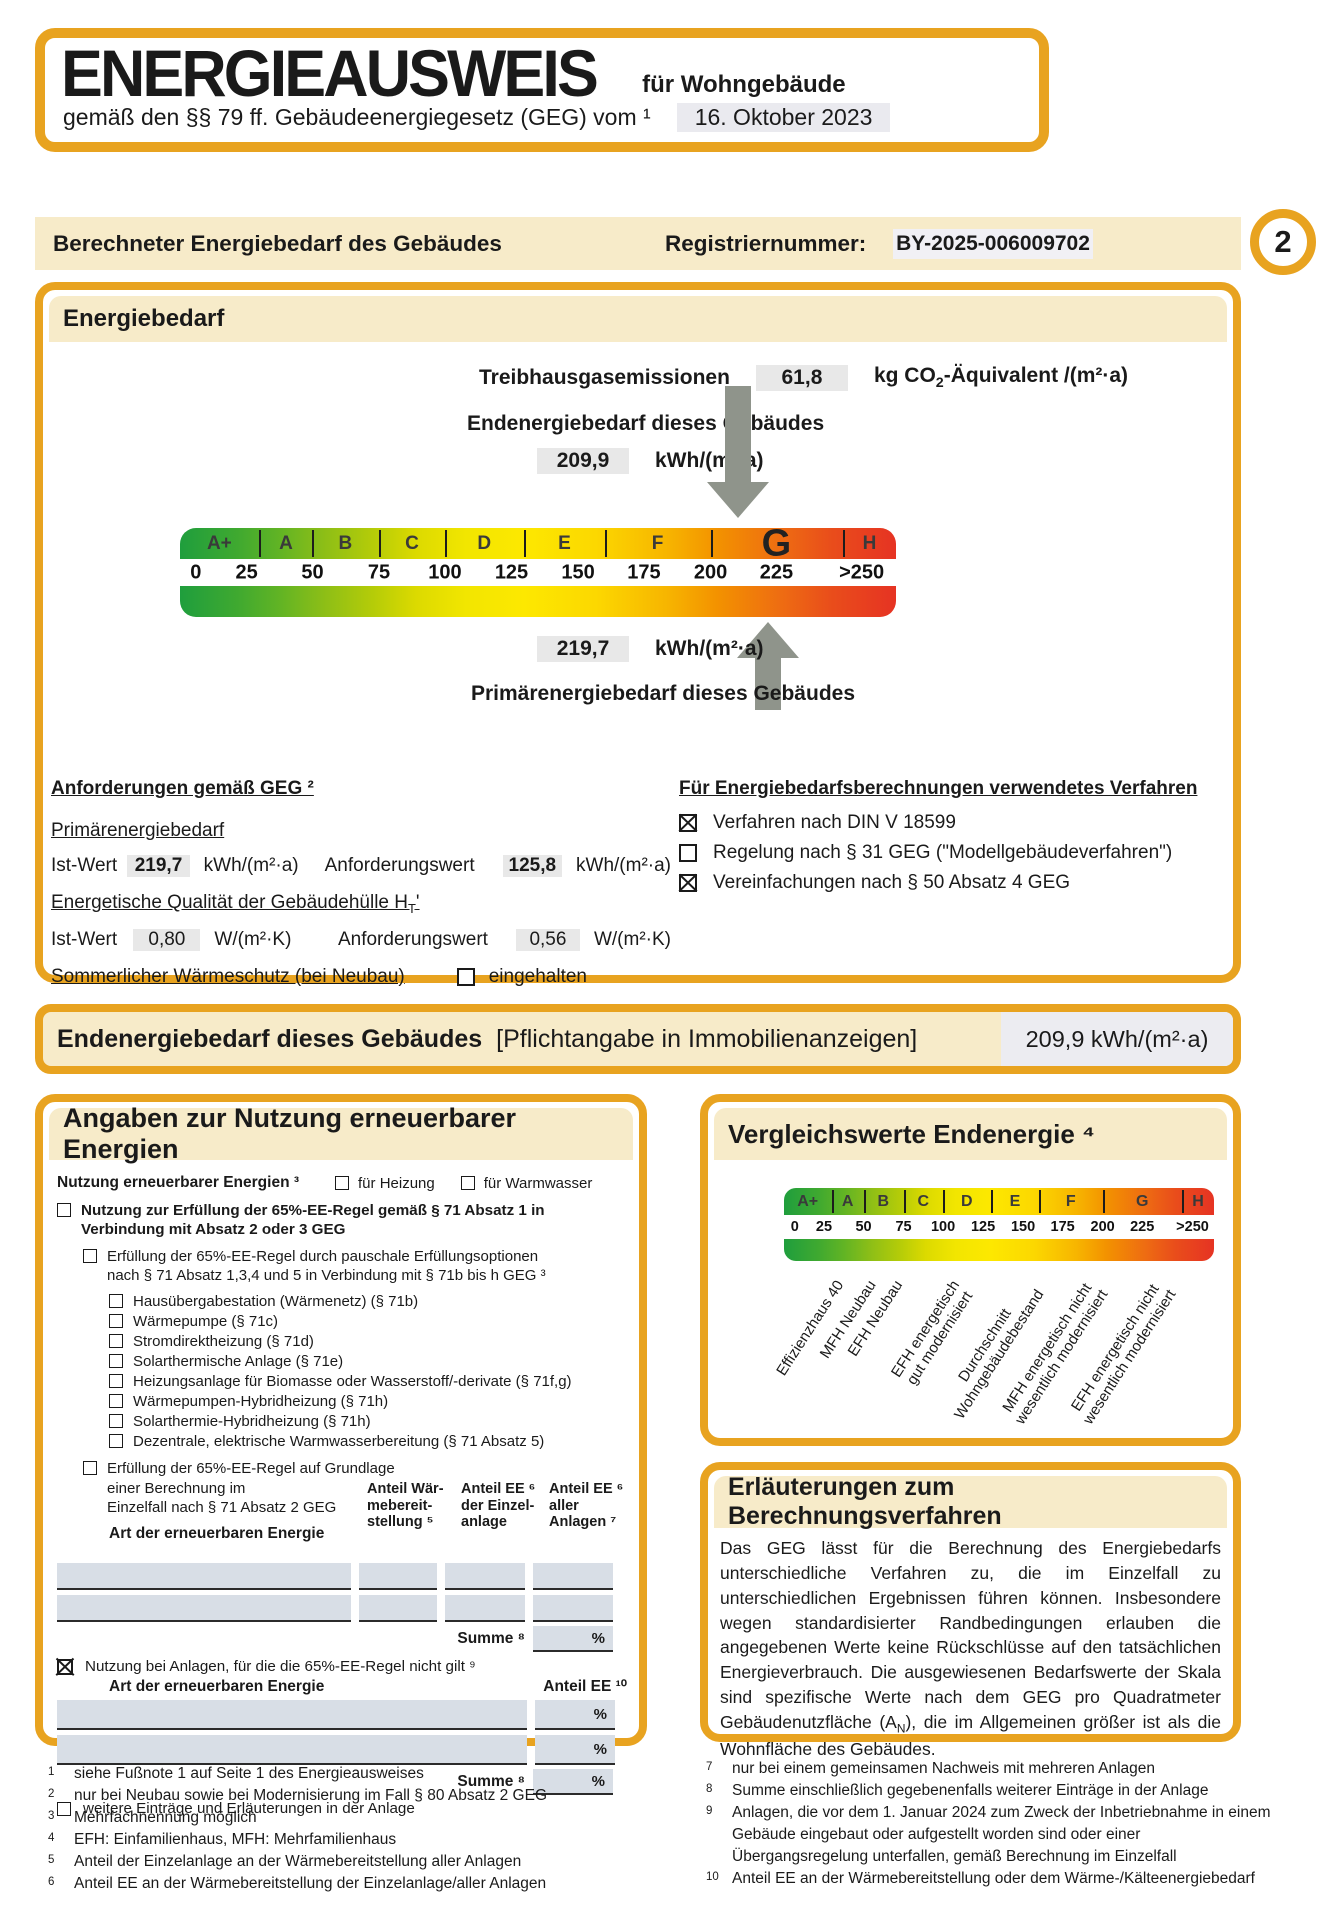 Image resolution: width=1321 pixels, height=1920 pixels. What do you see at coordinates (511, 572) in the screenshot?
I see `scale-tick: 125` at bounding box center [511, 572].